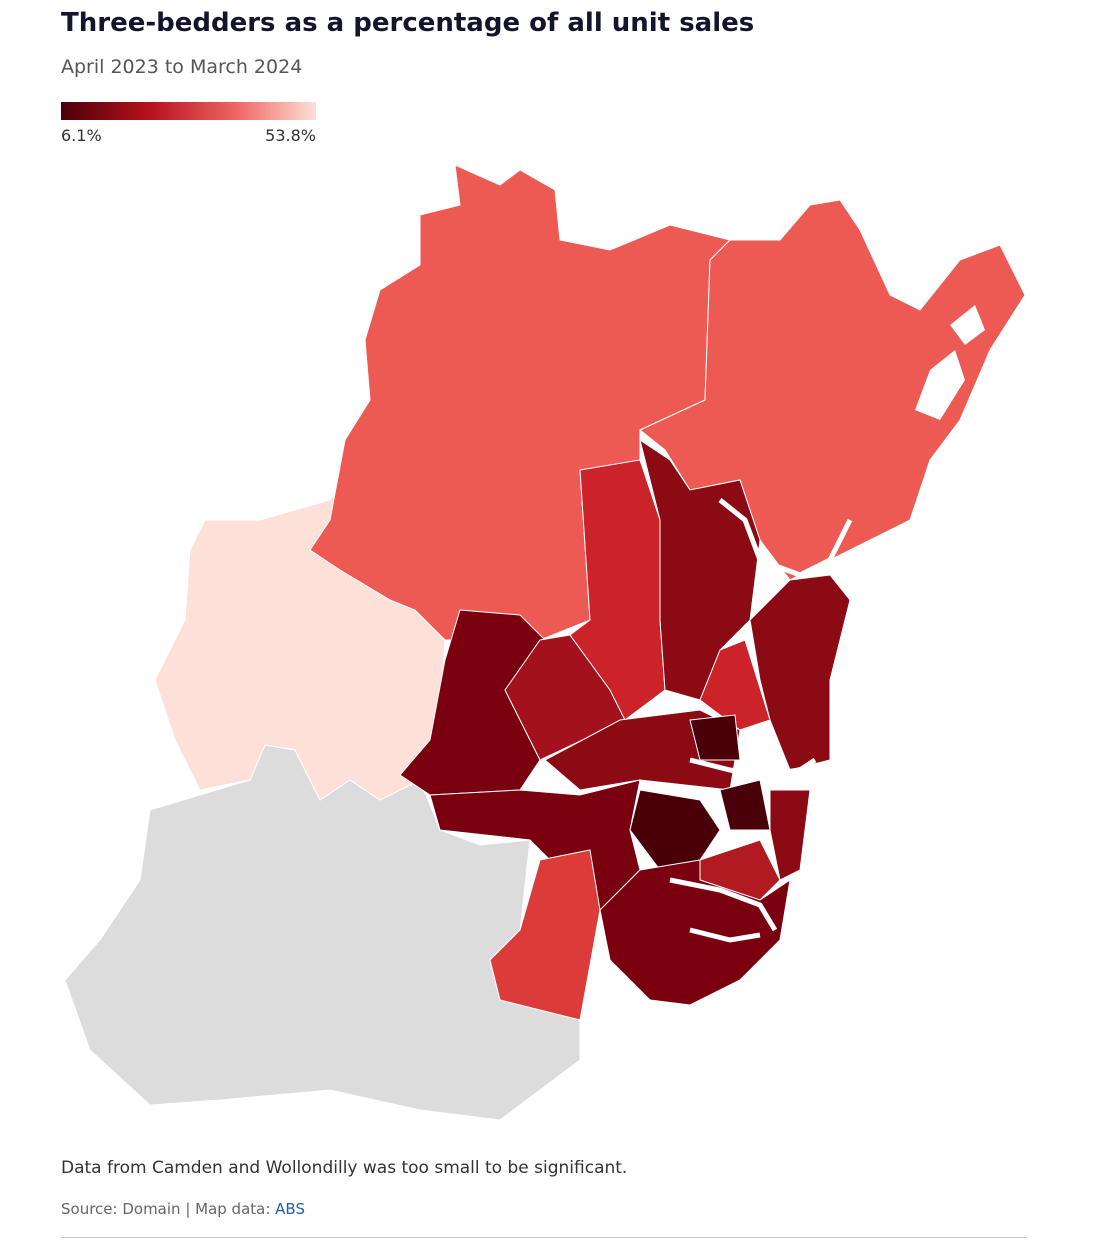  What do you see at coordinates (81, 135) in the screenshot?
I see `legend-min-label: 6.1%` at bounding box center [81, 135].